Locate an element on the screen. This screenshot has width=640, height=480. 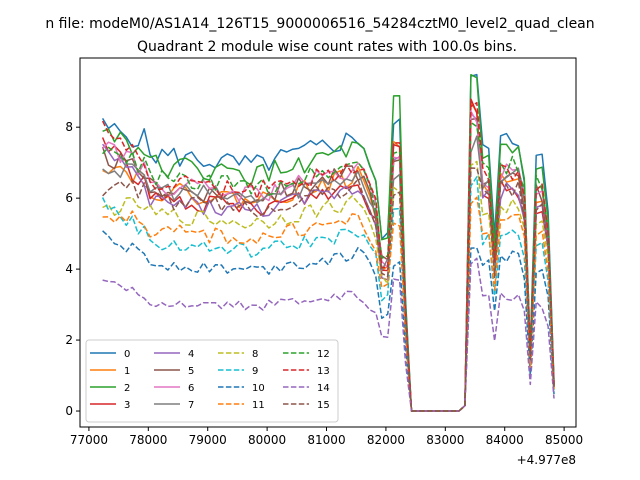
legend-label: 1 is located at coordinates (127, 371).